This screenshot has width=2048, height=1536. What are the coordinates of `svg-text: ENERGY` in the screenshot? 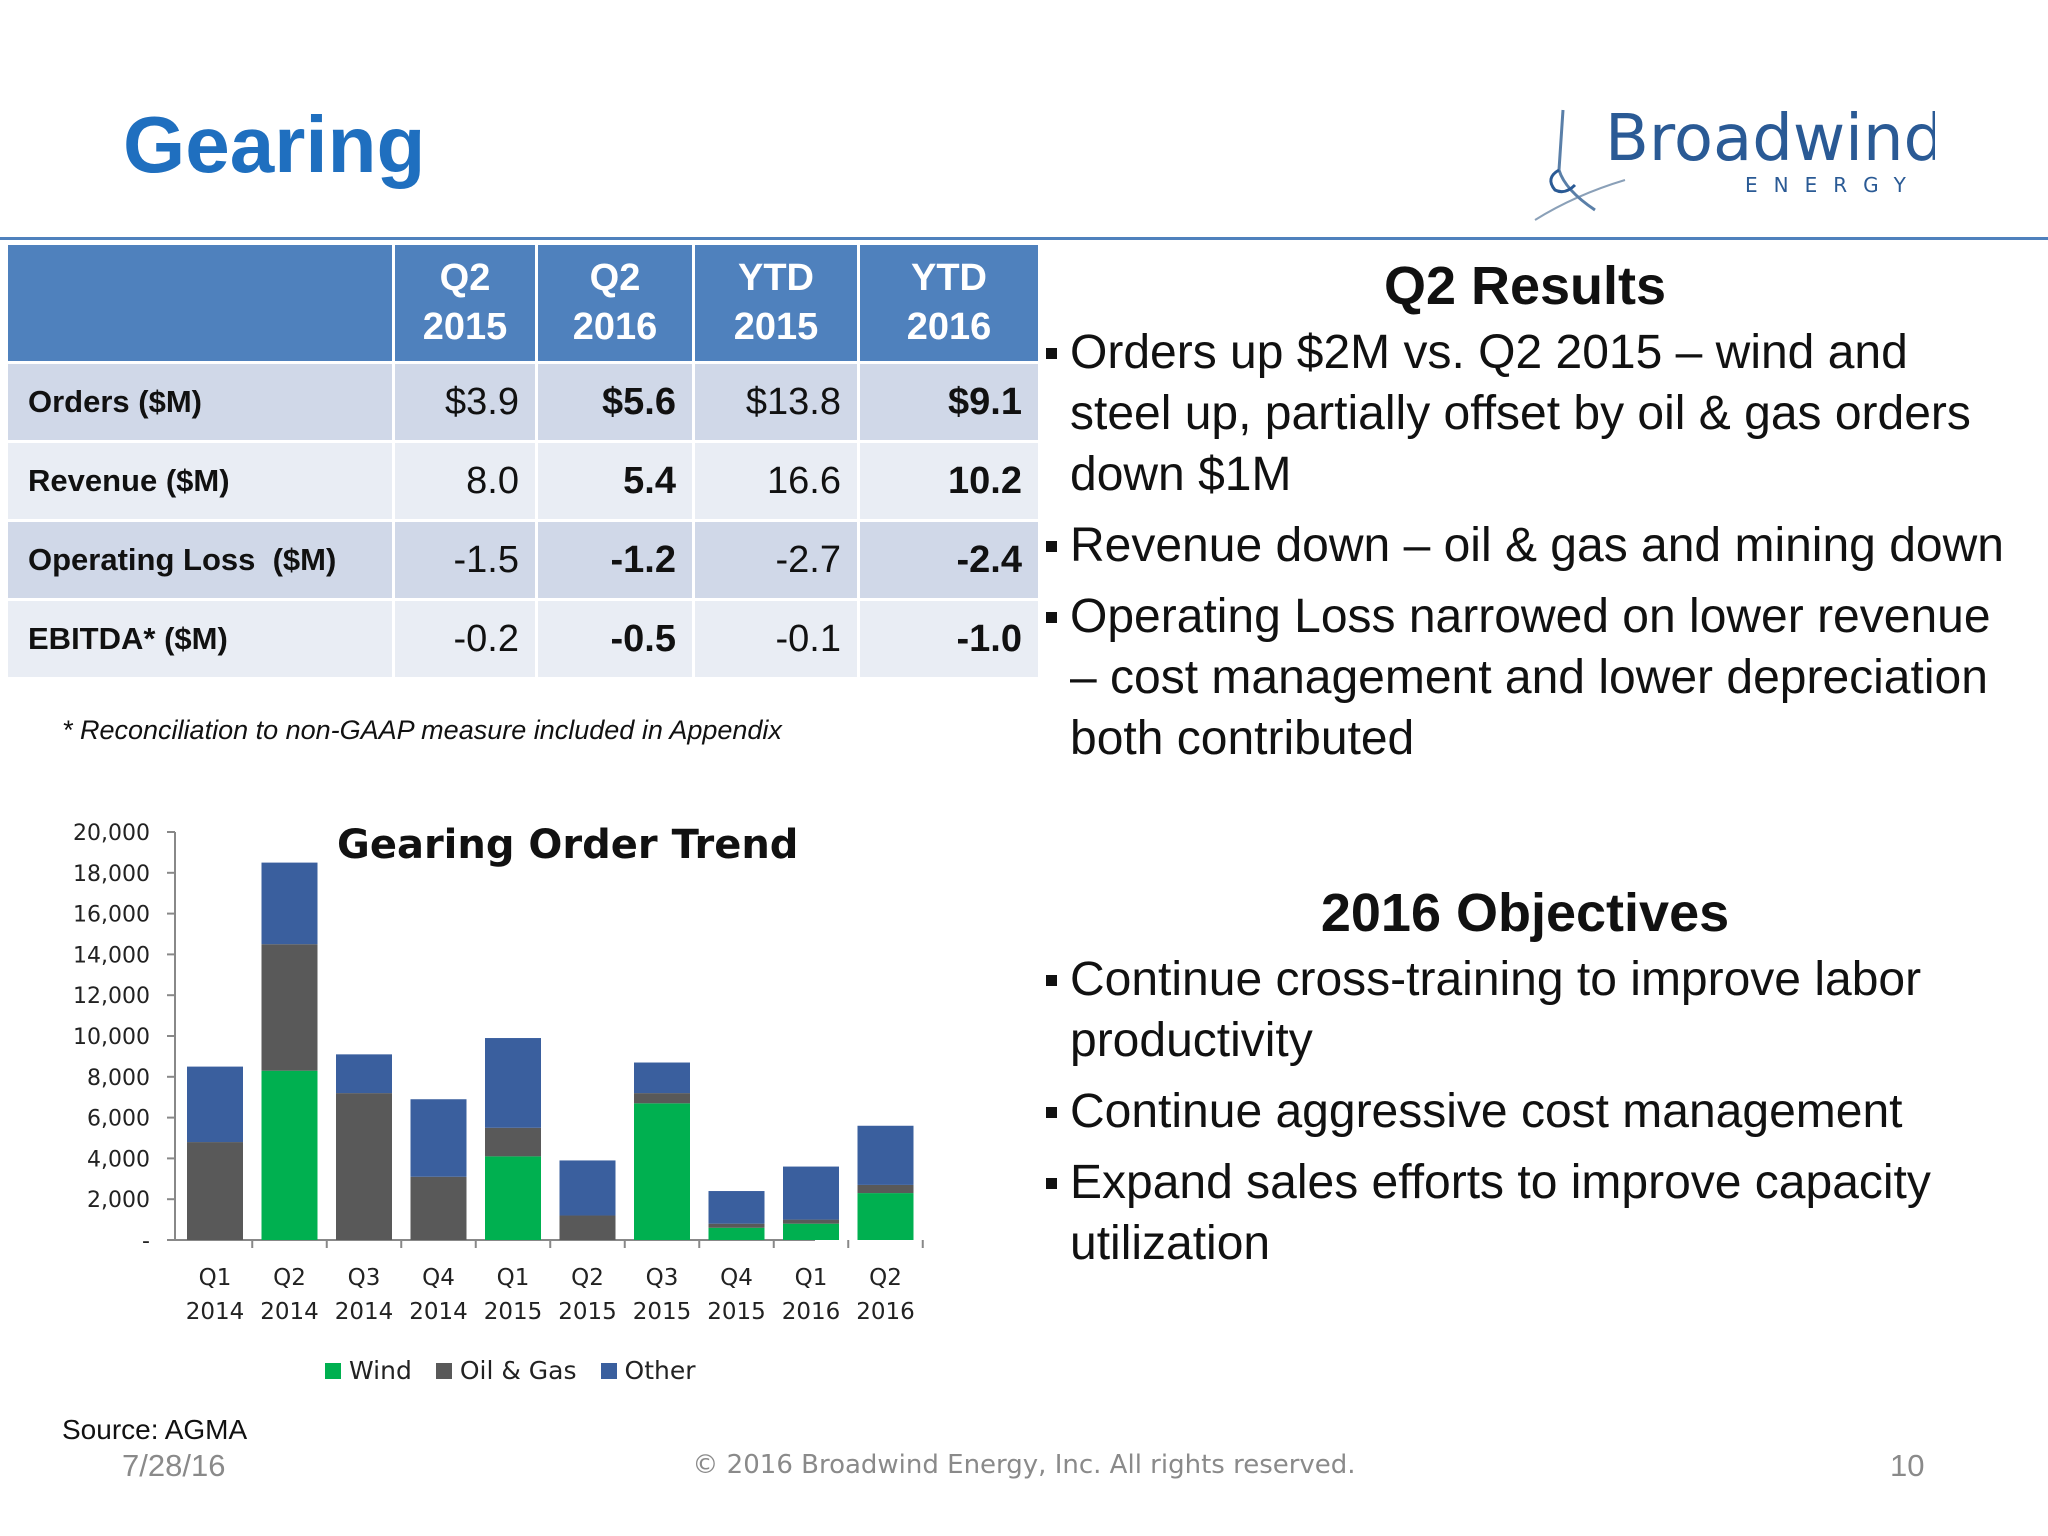 It's located at (1833, 185).